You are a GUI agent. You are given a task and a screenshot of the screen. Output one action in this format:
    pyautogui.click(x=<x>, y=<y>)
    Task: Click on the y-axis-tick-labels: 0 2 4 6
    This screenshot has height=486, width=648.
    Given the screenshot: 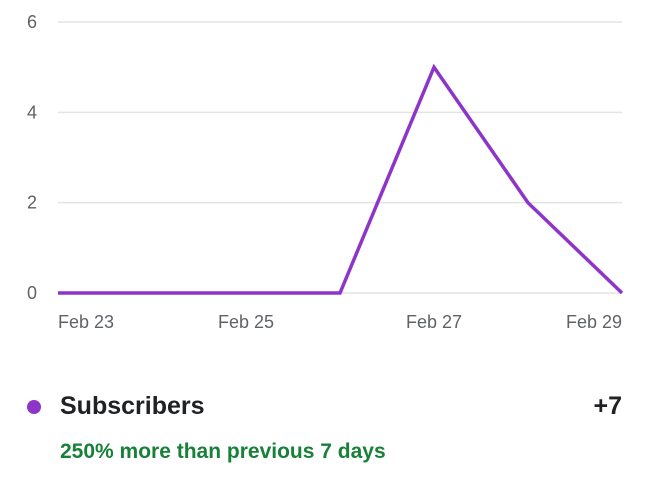 What is the action you would take?
    pyautogui.click(x=32, y=157)
    